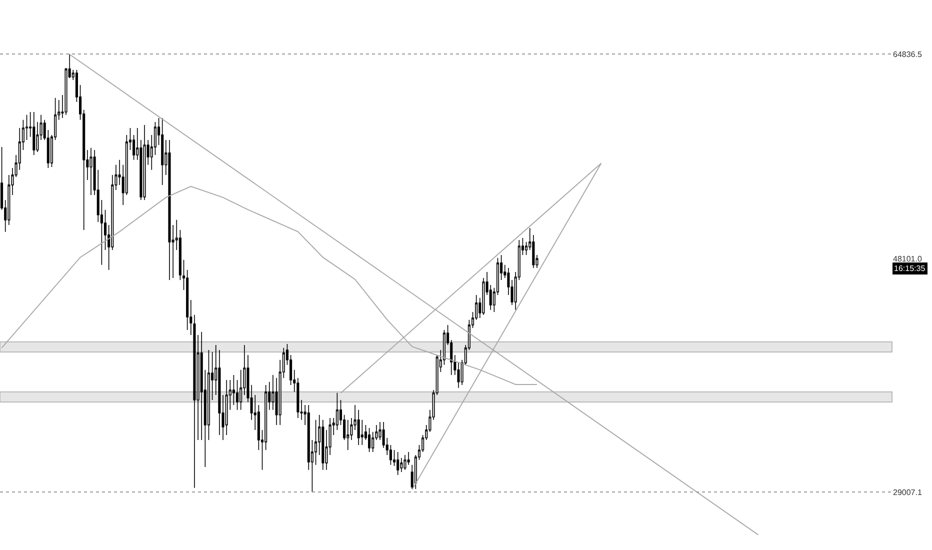  Describe the element at coordinates (910, 268) in the screenshot. I see `text: 16:15:35` at that location.